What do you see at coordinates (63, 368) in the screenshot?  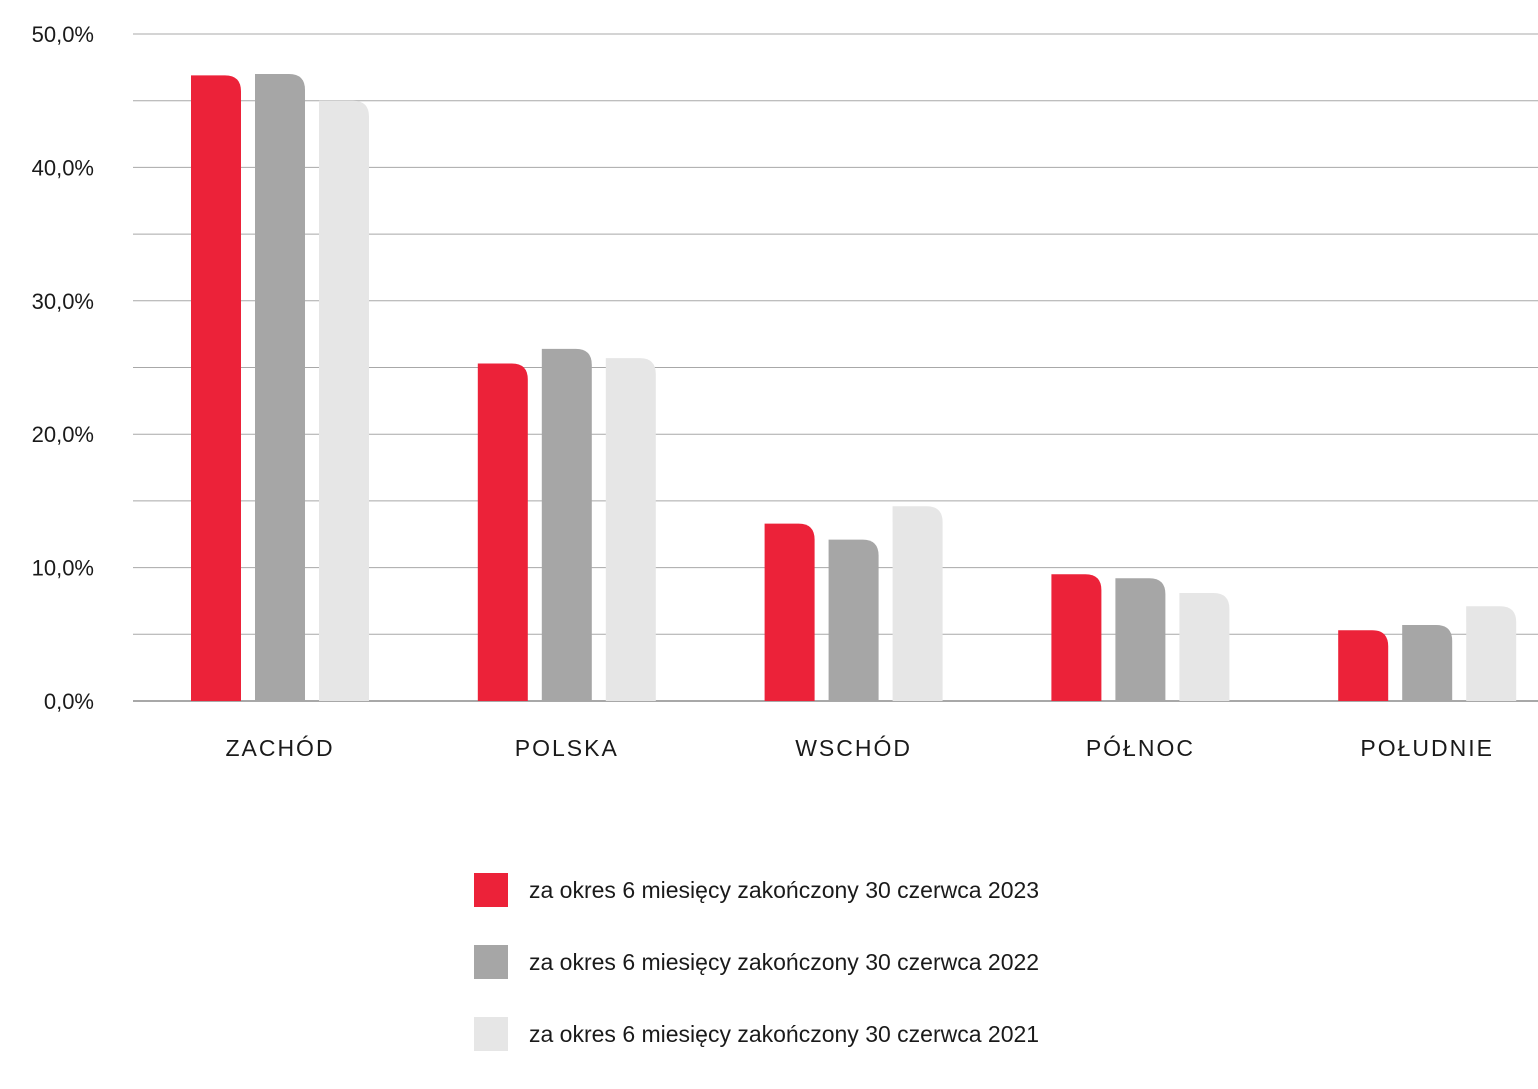 I see `y-axis: 0,0% 10,0% 20,0% 30,0% 40,0% 50,0%` at bounding box center [63, 368].